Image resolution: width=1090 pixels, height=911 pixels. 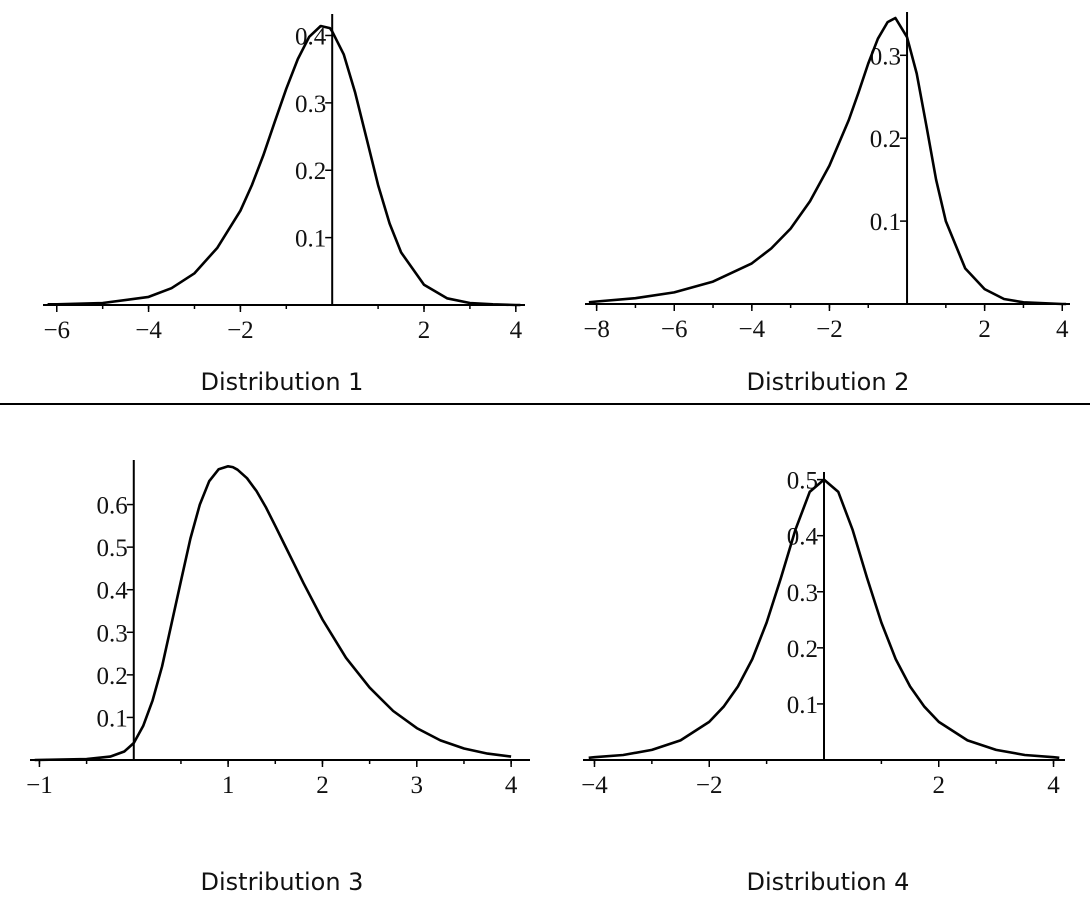 What do you see at coordinates (827, 161) in the screenshot?
I see `distribution-2-curve` at bounding box center [827, 161].